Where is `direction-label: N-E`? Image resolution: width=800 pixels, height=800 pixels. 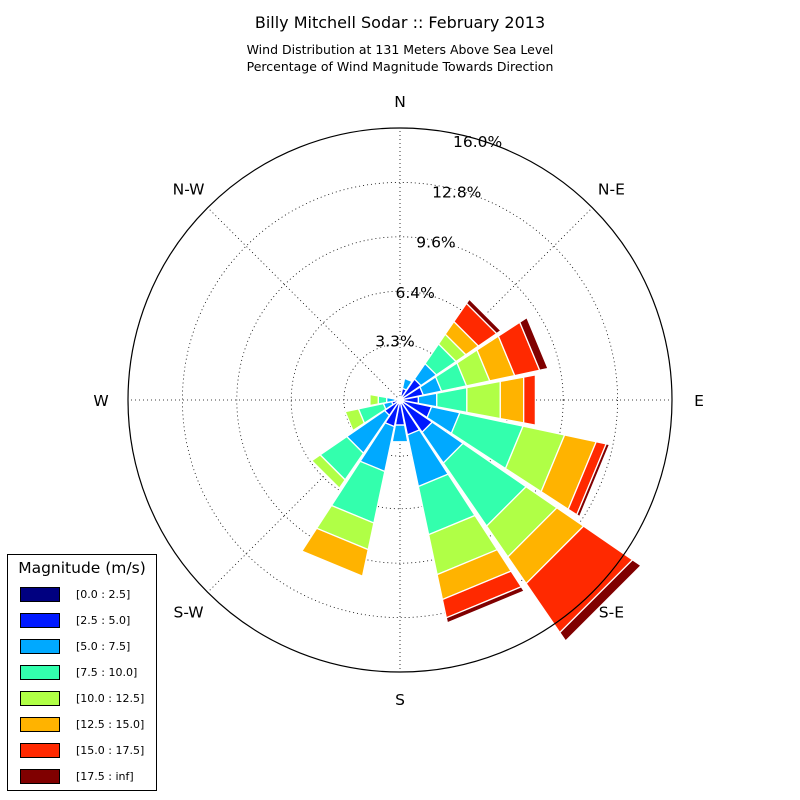 direction-label: N-E is located at coordinates (611, 190).